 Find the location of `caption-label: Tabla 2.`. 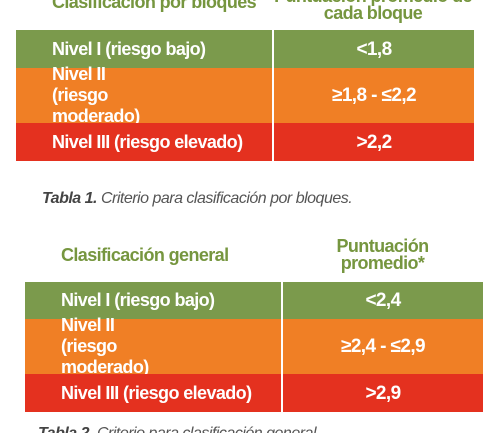

caption-label: Tabla 2. is located at coordinates (65, 429).